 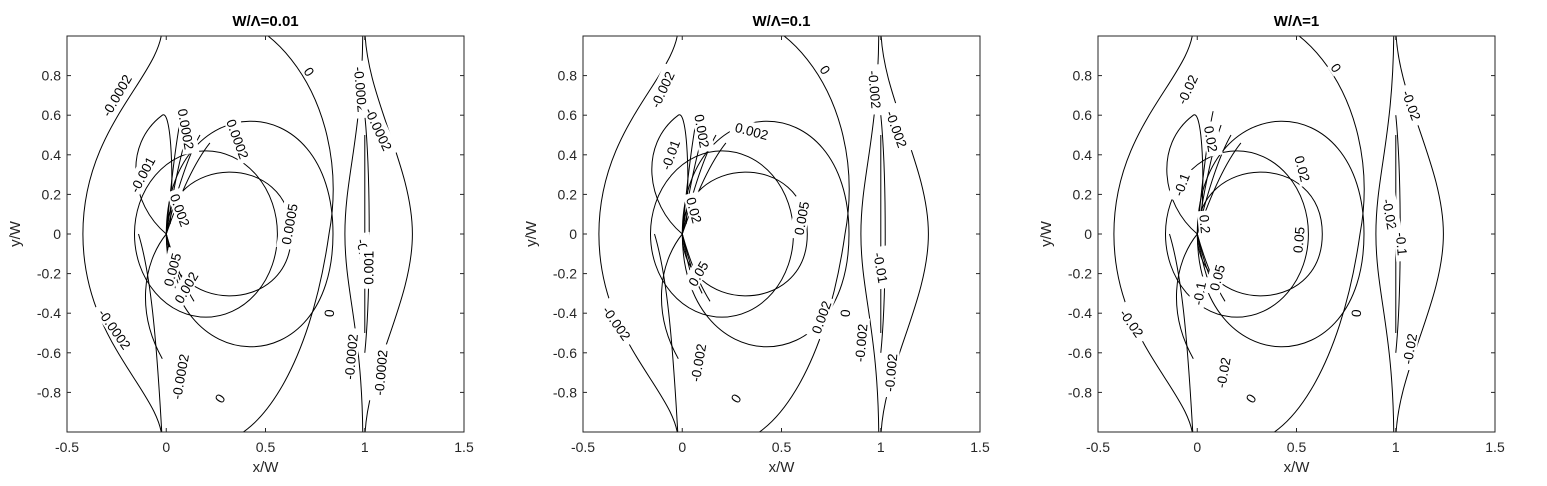 I want to click on contour-label-text: 0.2, so click(x=1204, y=224).